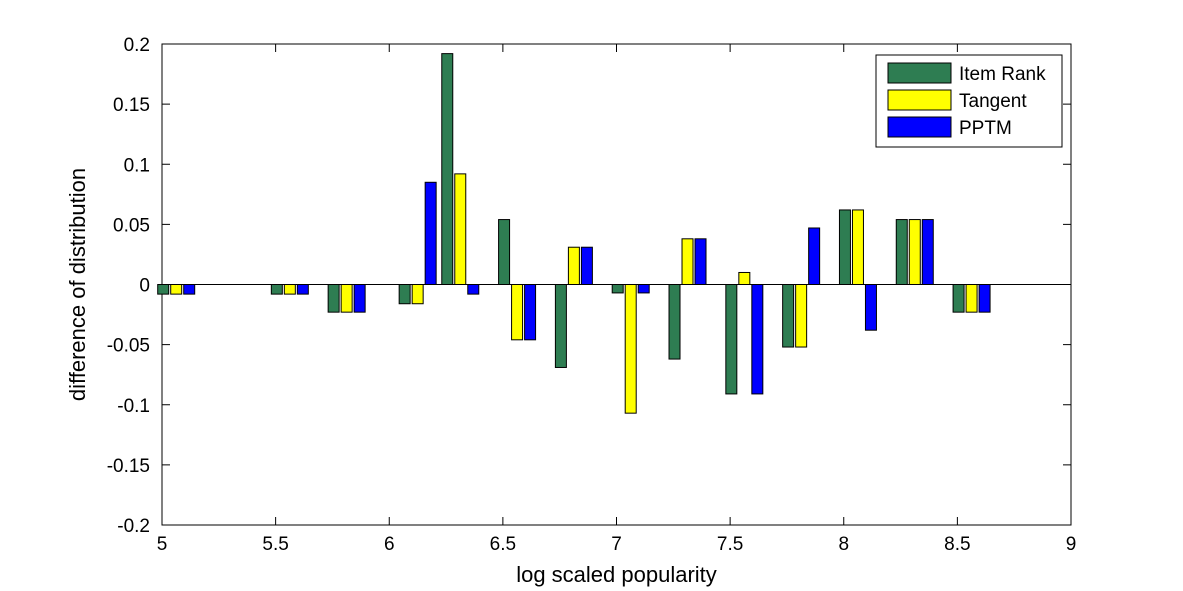 This screenshot has width=1183, height=591. I want to click on y-tick-label: -0.1, so click(133, 406).